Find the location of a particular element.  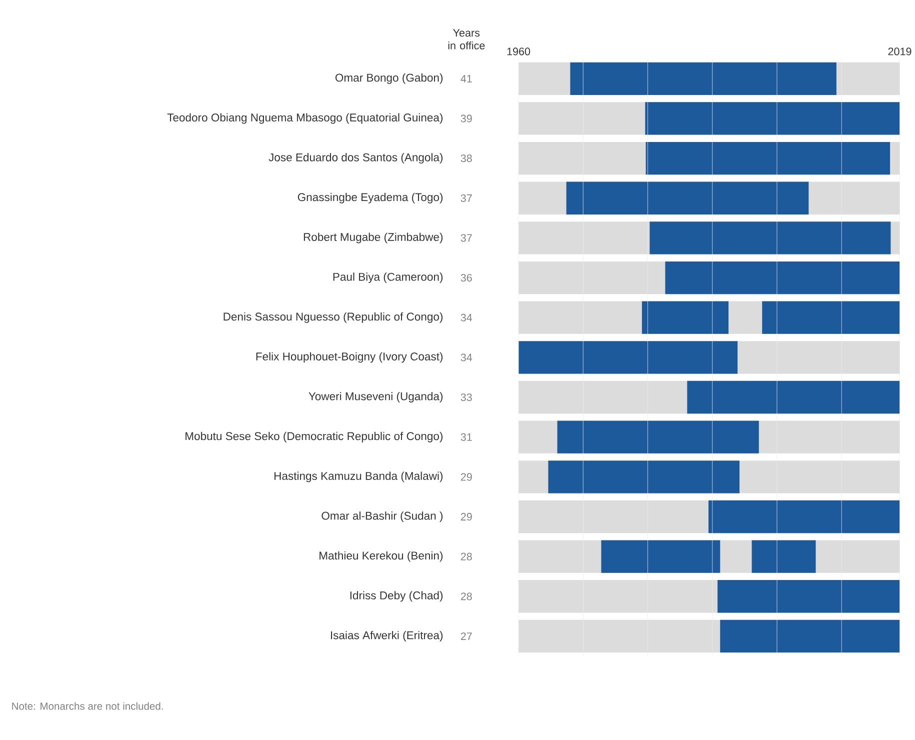

y-tick-label: Isaias Afwerki (Eritrea) is located at coordinates (387, 636).